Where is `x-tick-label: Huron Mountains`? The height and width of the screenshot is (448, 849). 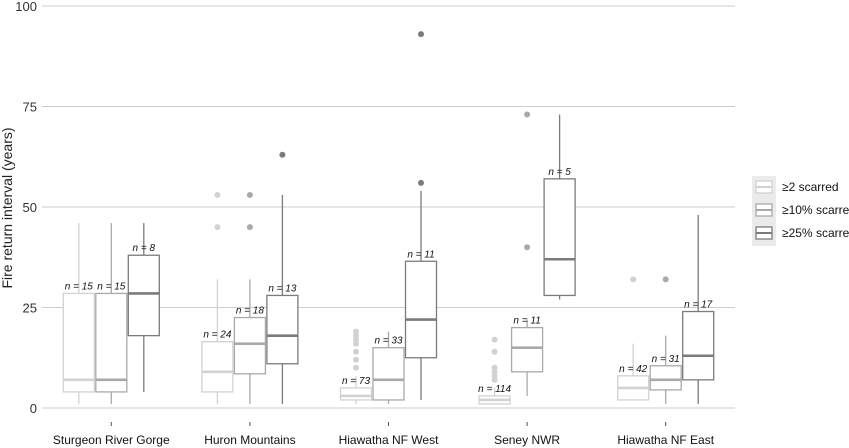
x-tick-label: Huron Mountains is located at coordinates (249, 440).